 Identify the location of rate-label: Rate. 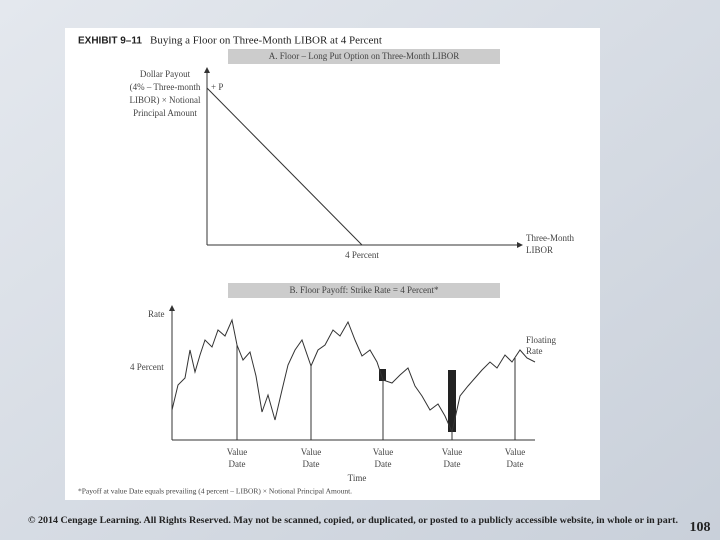
(156, 314).